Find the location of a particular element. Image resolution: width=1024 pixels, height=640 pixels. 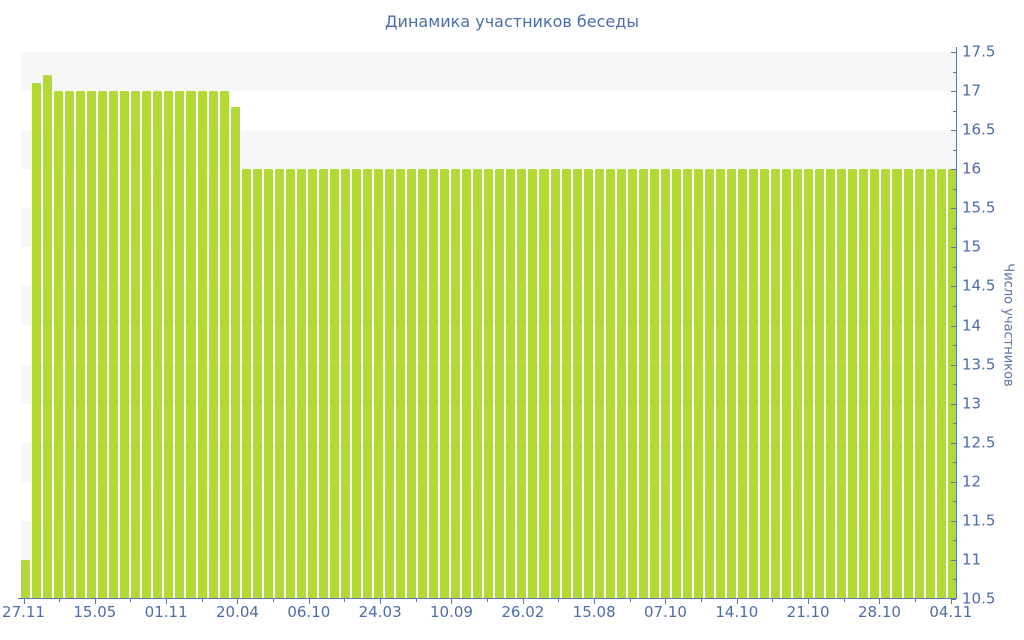

x-axis-tick-label: 15.08 is located at coordinates (594, 612).